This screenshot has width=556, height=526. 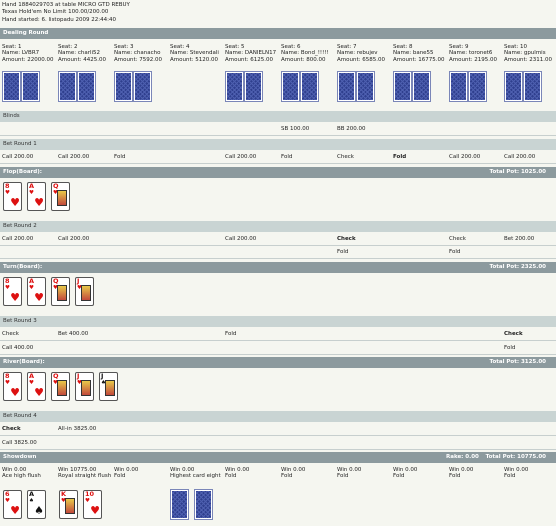 What do you see at coordinates (18, 239) in the screenshot?
I see `seat-1-action: Call 200.00` at bounding box center [18, 239].